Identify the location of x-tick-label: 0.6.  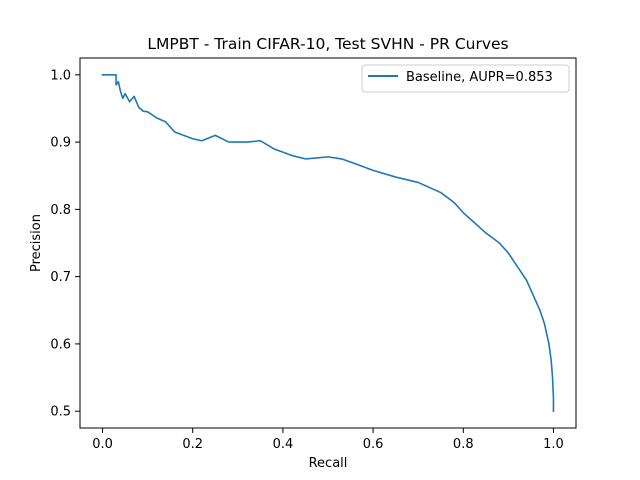
(373, 444).